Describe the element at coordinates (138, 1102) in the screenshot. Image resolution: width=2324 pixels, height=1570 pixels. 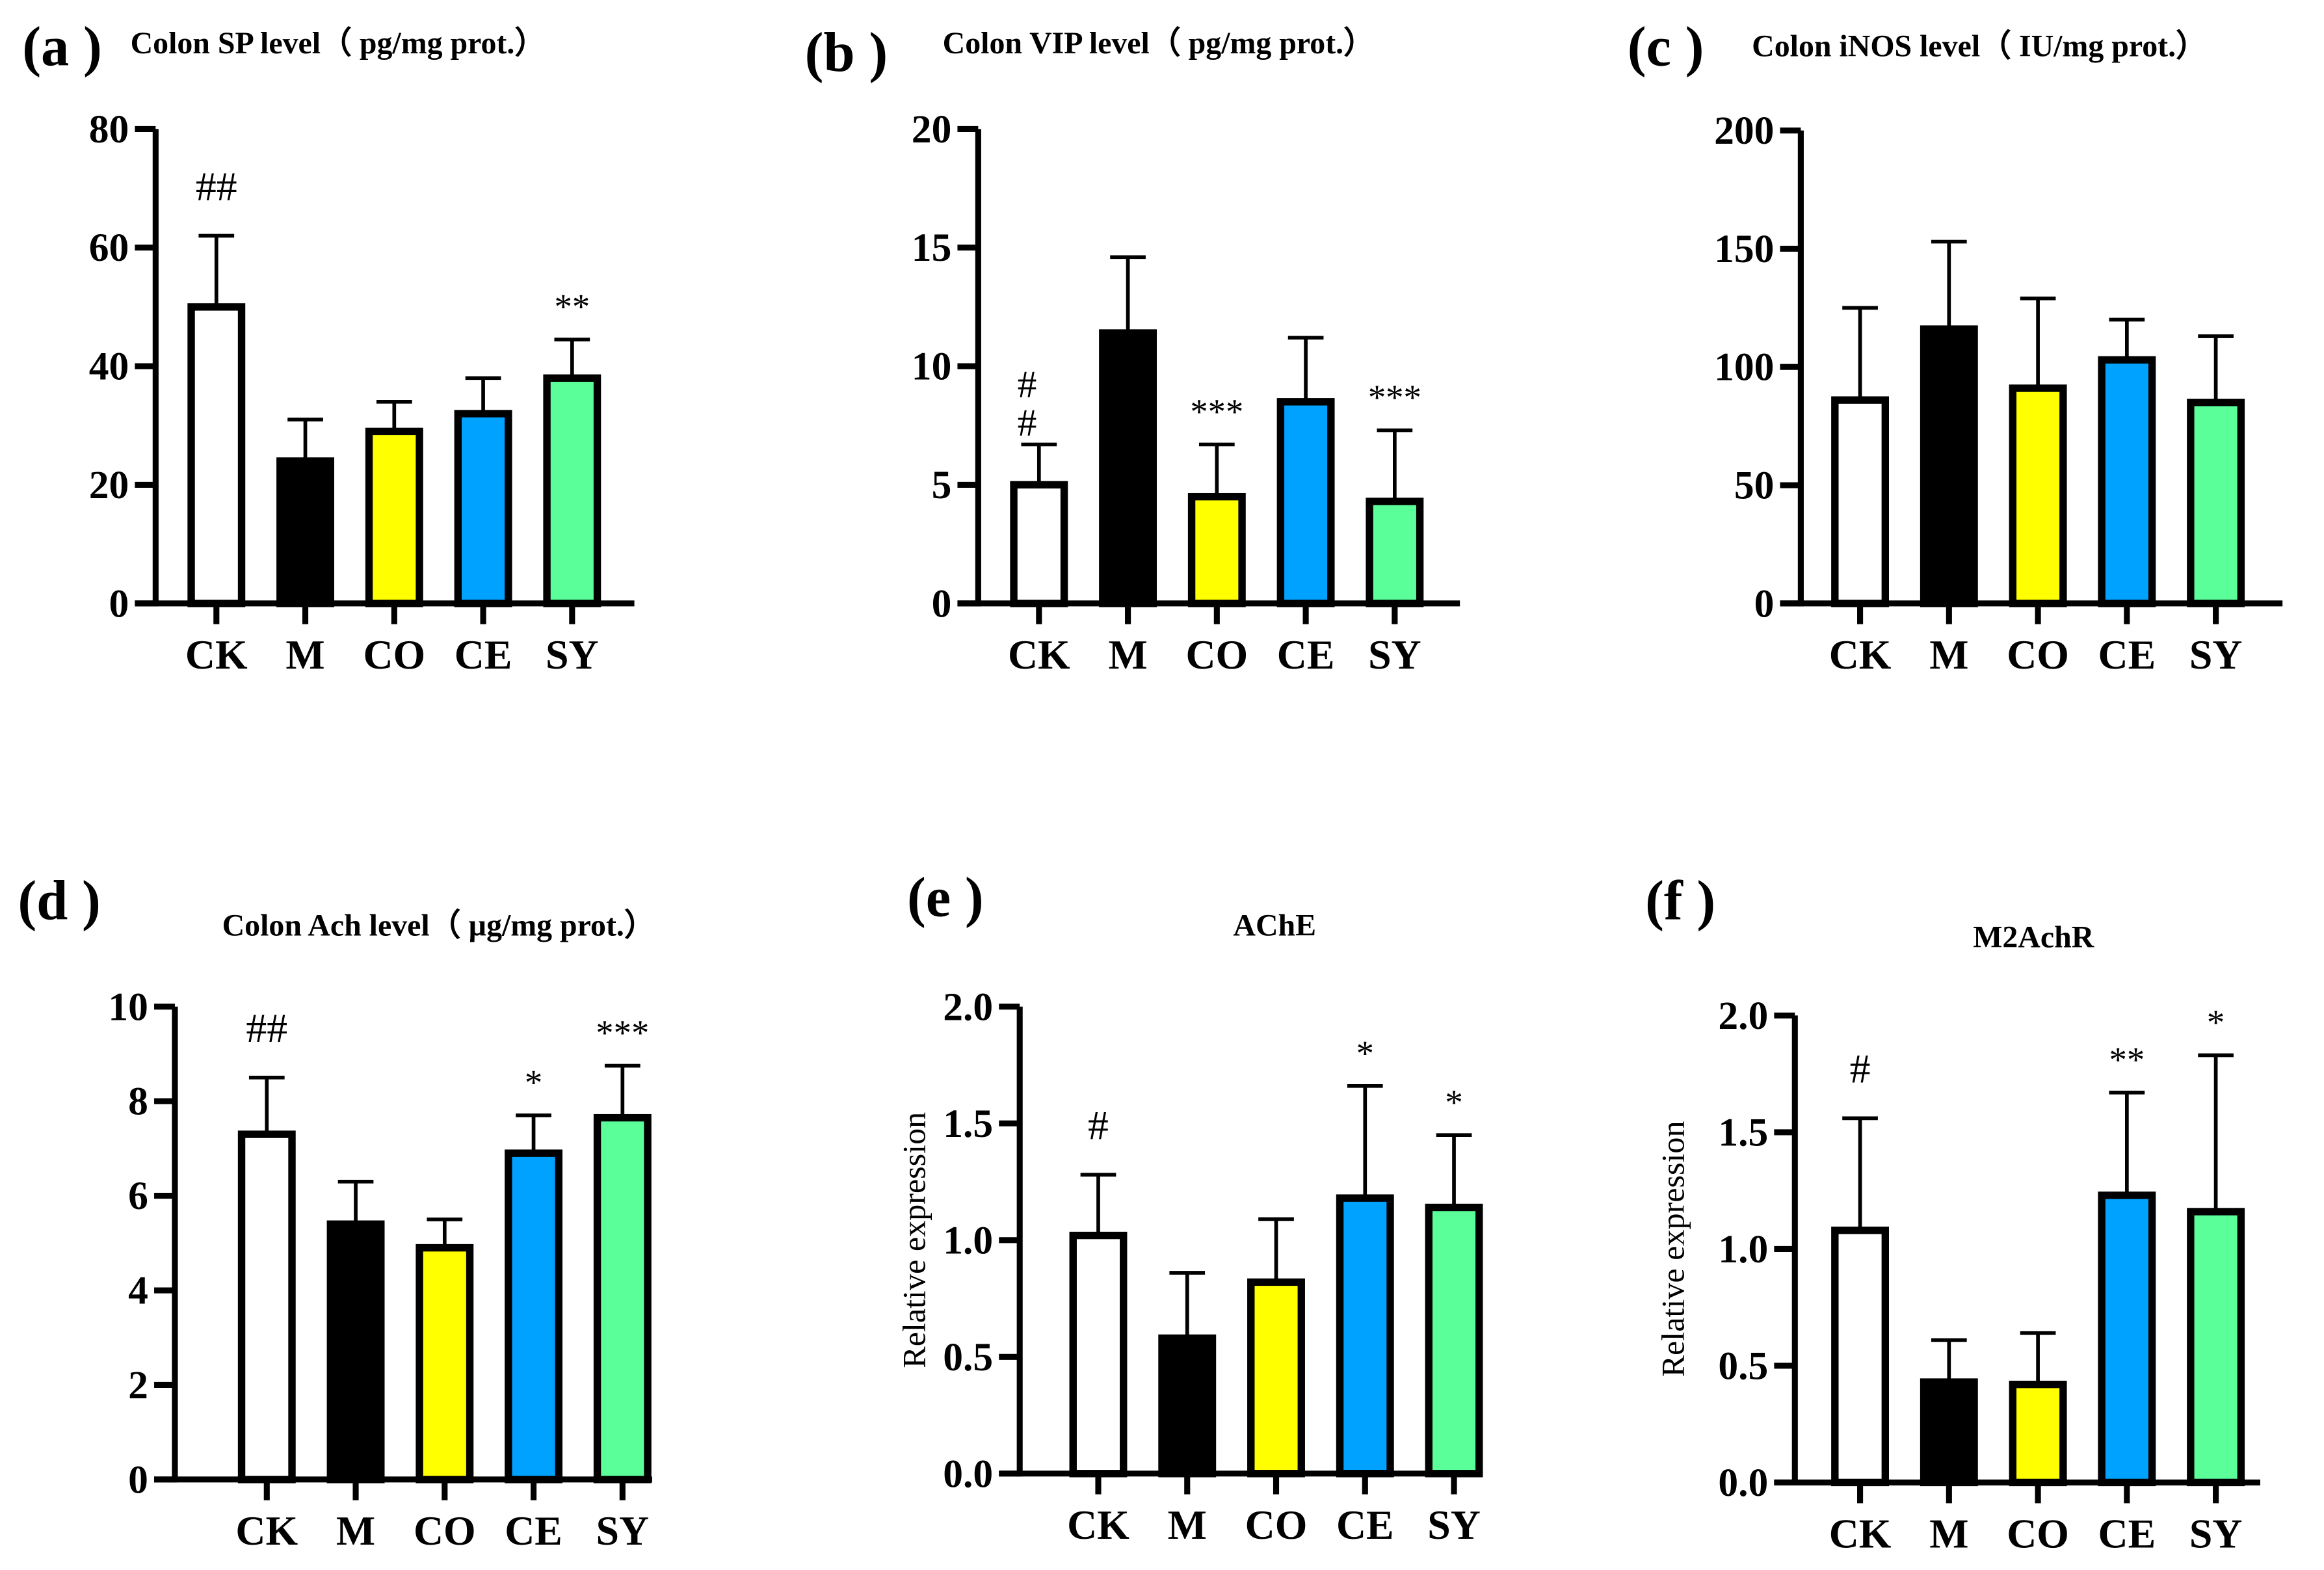
I see `y-tick-label: 8` at that location.